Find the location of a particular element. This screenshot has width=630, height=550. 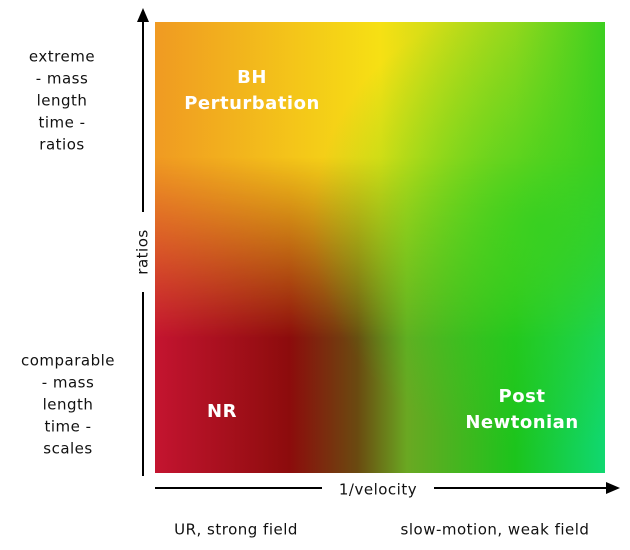

region-label: Newtonian is located at coordinates (521, 422).